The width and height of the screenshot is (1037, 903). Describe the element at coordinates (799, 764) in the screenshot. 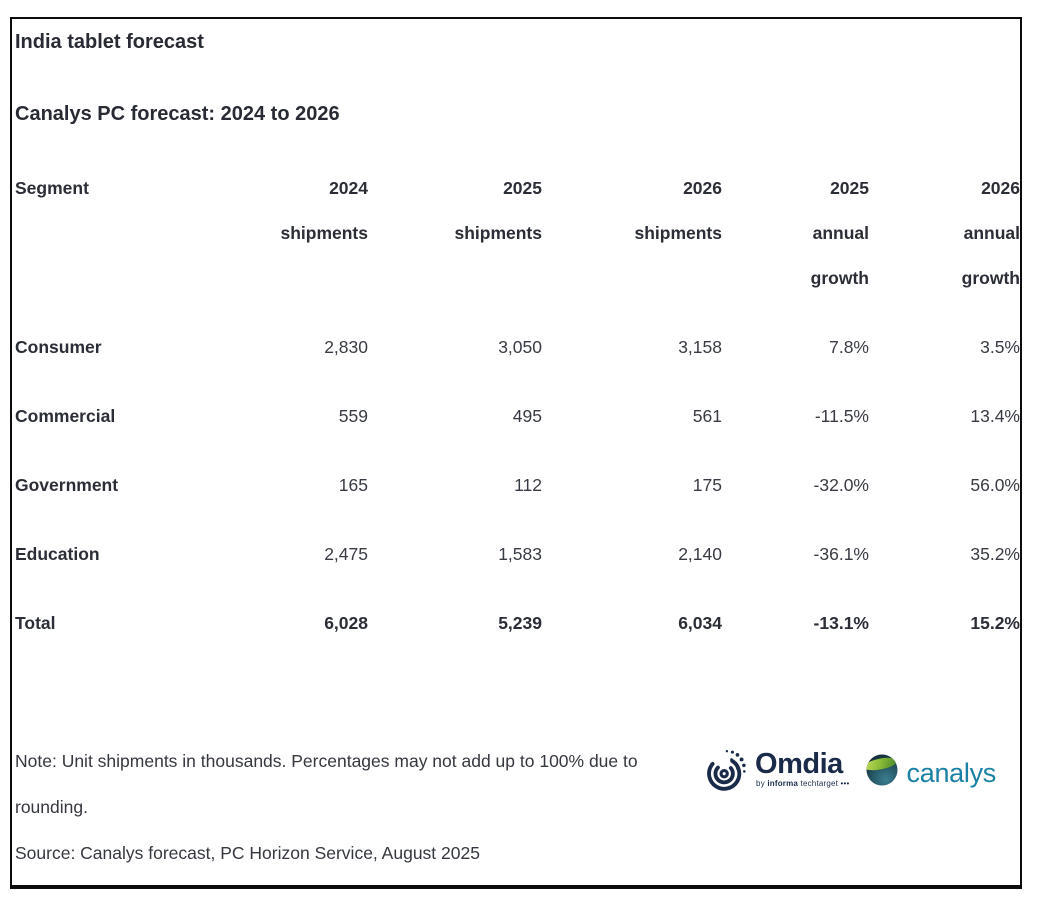

I see `omdia-wordmark: Omdia` at that location.